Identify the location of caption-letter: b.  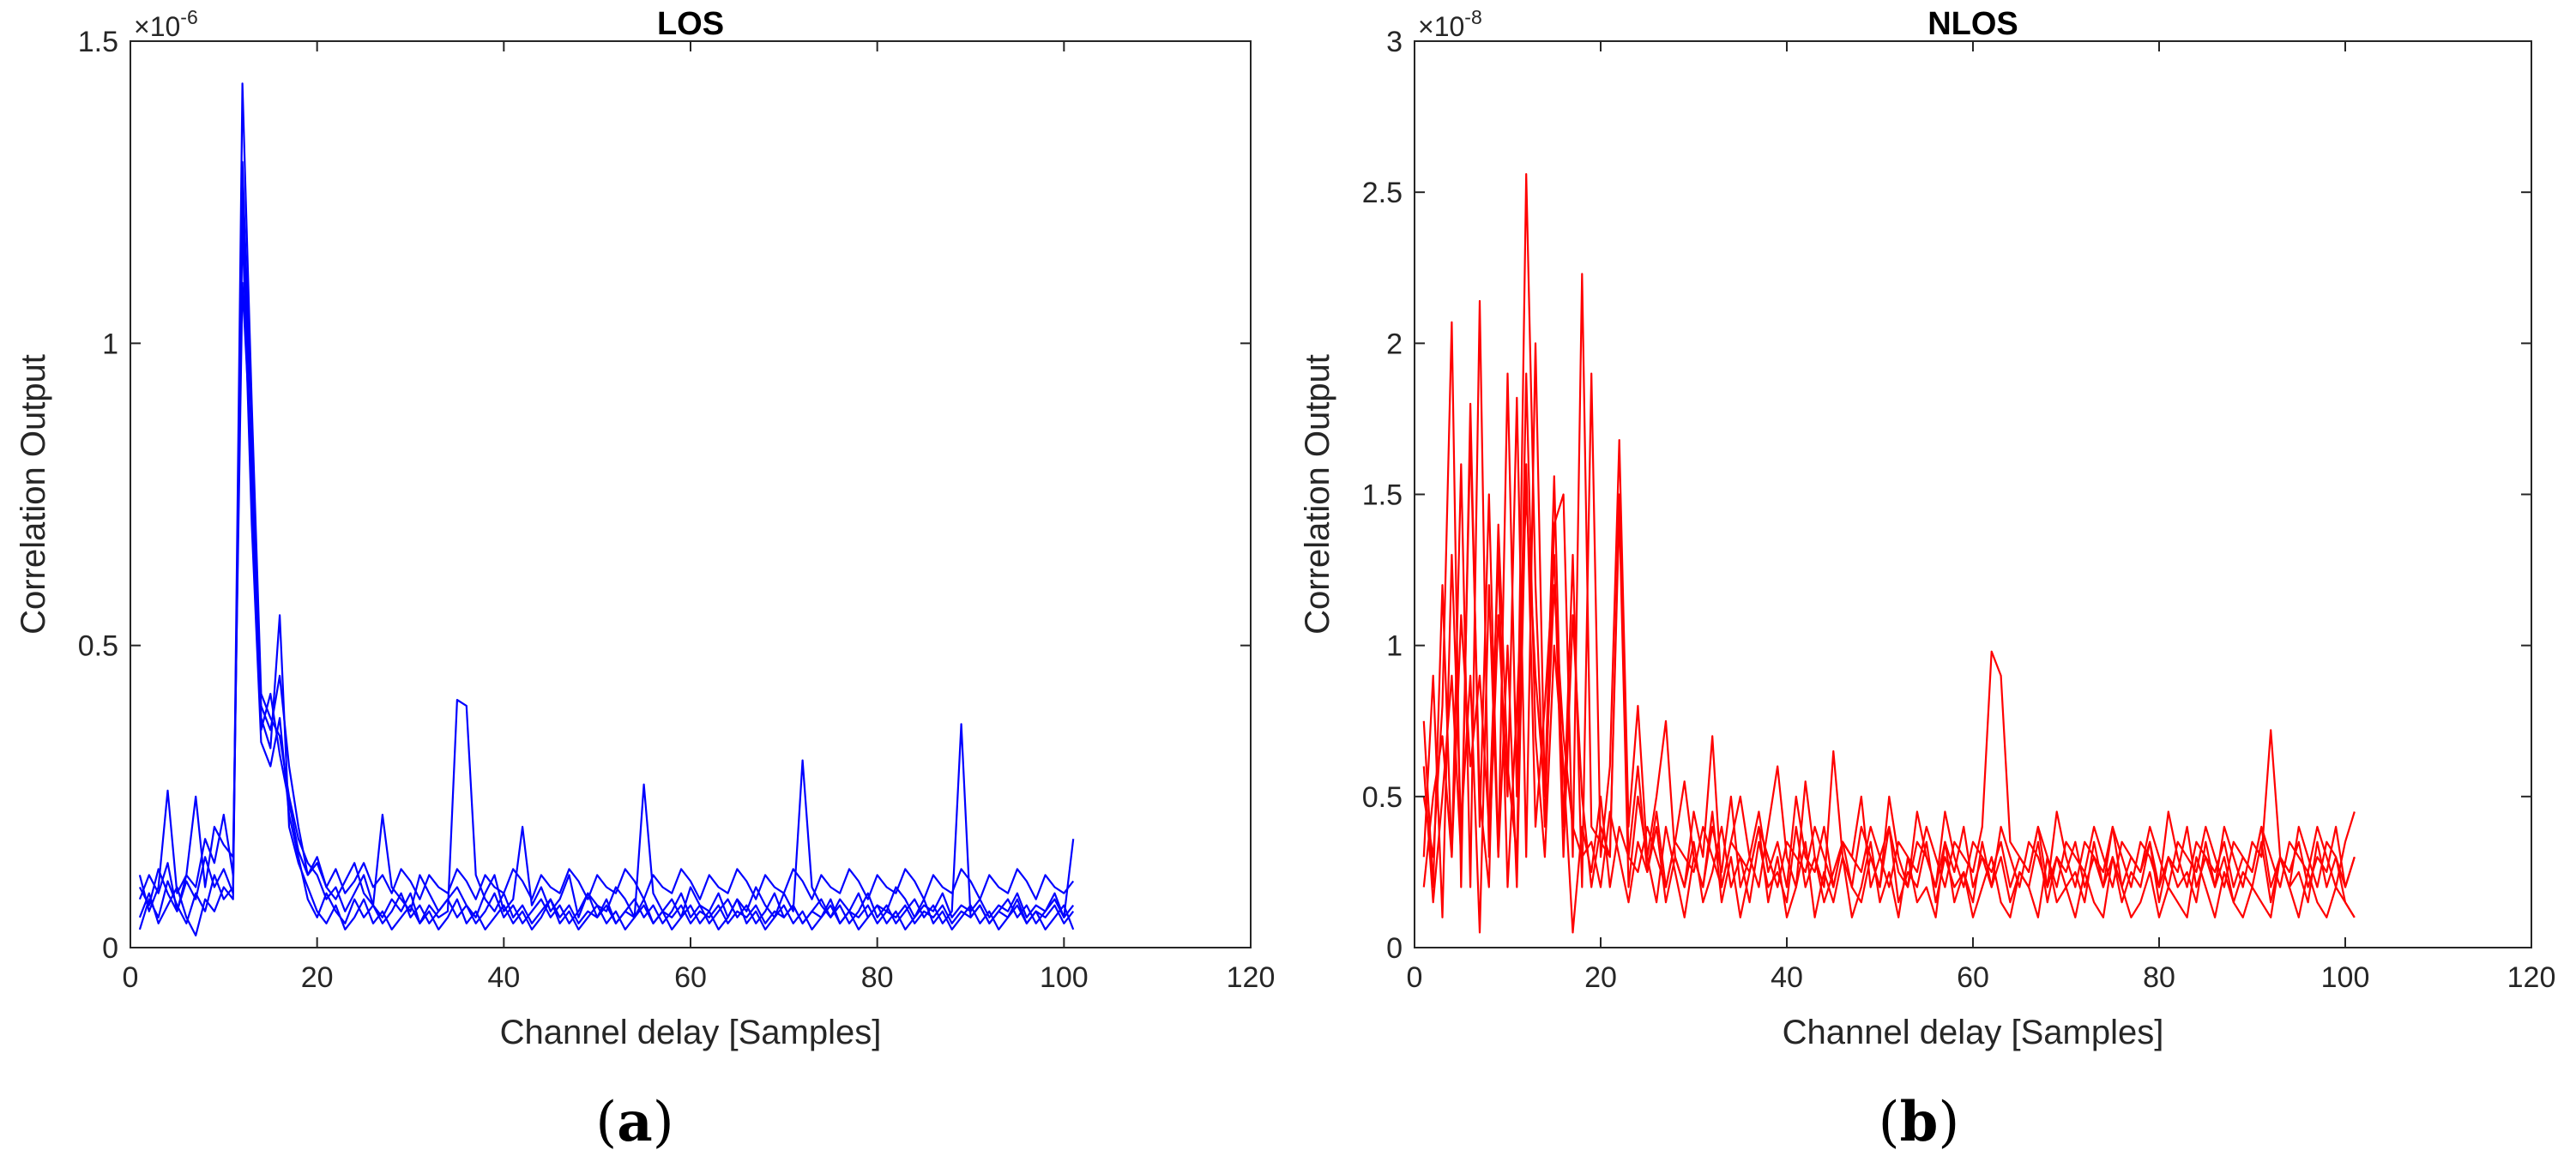
(1919, 1122).